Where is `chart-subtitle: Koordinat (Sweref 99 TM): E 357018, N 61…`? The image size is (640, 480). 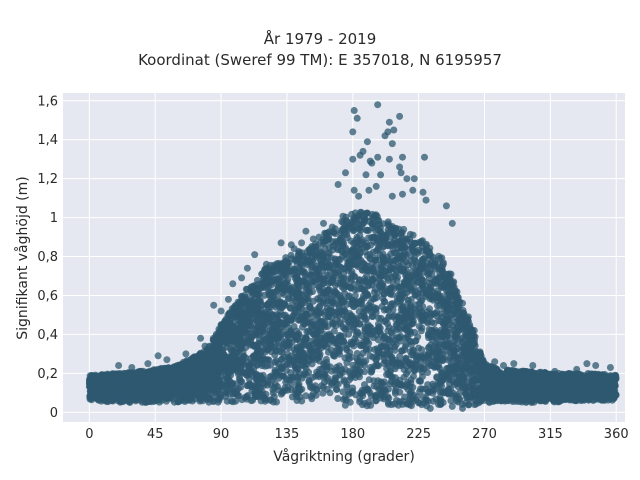
chart-subtitle: Koordinat (Sweref 99 TM): E 357018, N 61… is located at coordinates (320, 60).